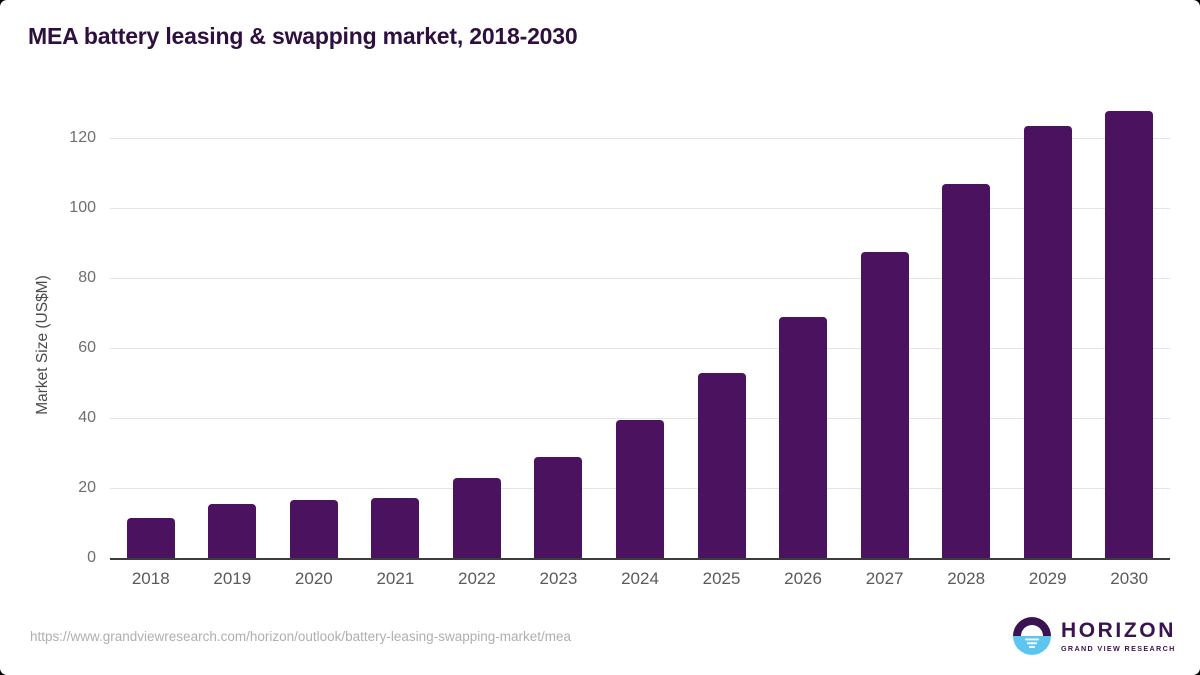 This screenshot has width=1200, height=675. What do you see at coordinates (91, 557) in the screenshot?
I see `y-axis-tick-label: 0` at bounding box center [91, 557].